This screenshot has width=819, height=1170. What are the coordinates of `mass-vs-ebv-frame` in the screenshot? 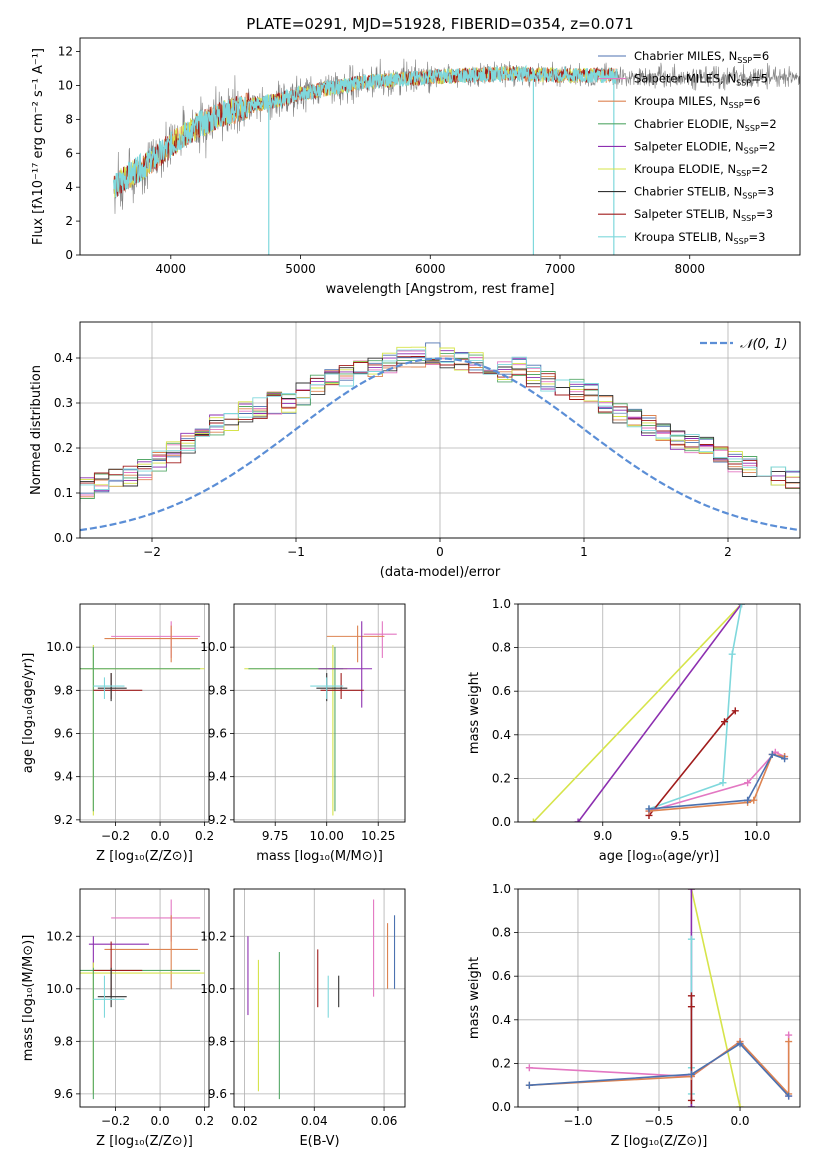 It's located at (319, 998).